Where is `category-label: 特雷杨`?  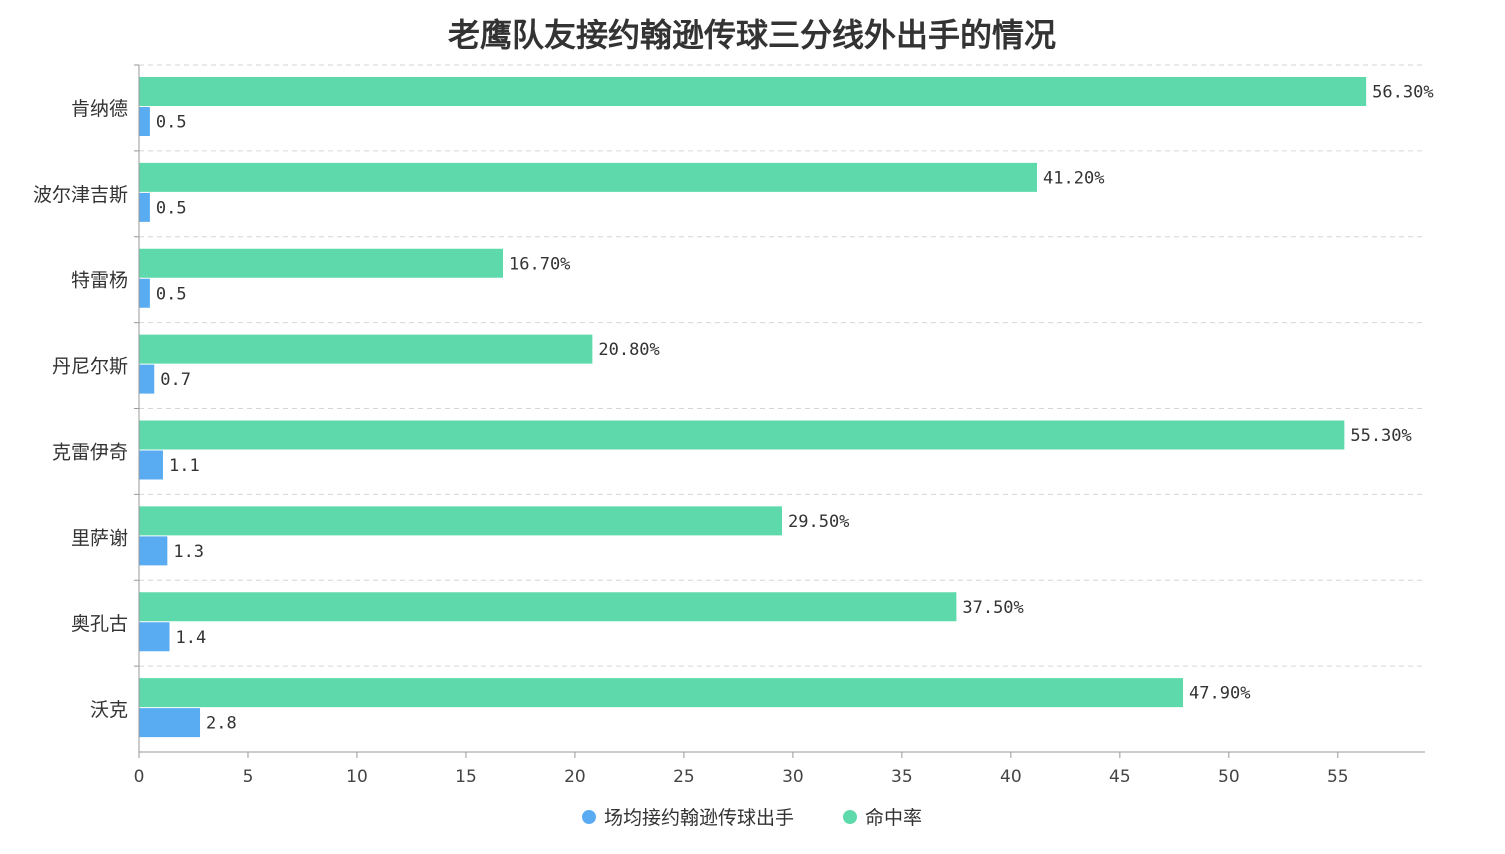
category-label: 特雷杨 is located at coordinates (99, 281).